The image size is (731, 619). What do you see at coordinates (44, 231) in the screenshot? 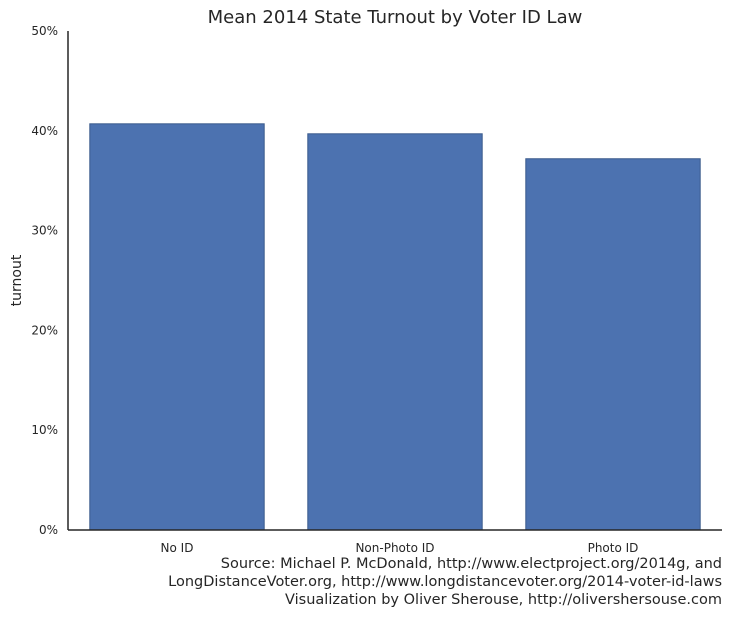
I see `y-tick-label: 30%` at bounding box center [44, 231].